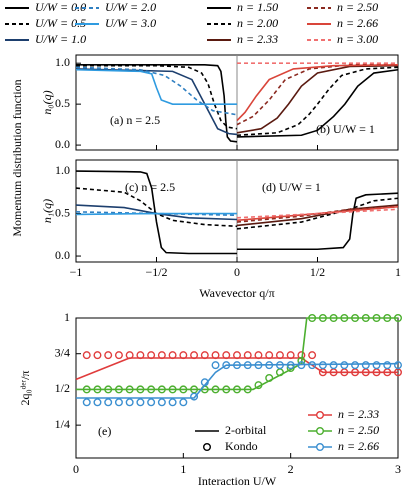 The width and height of the screenshot is (415, 488). I want to click on x-tick-label: 3, so click(398, 469).